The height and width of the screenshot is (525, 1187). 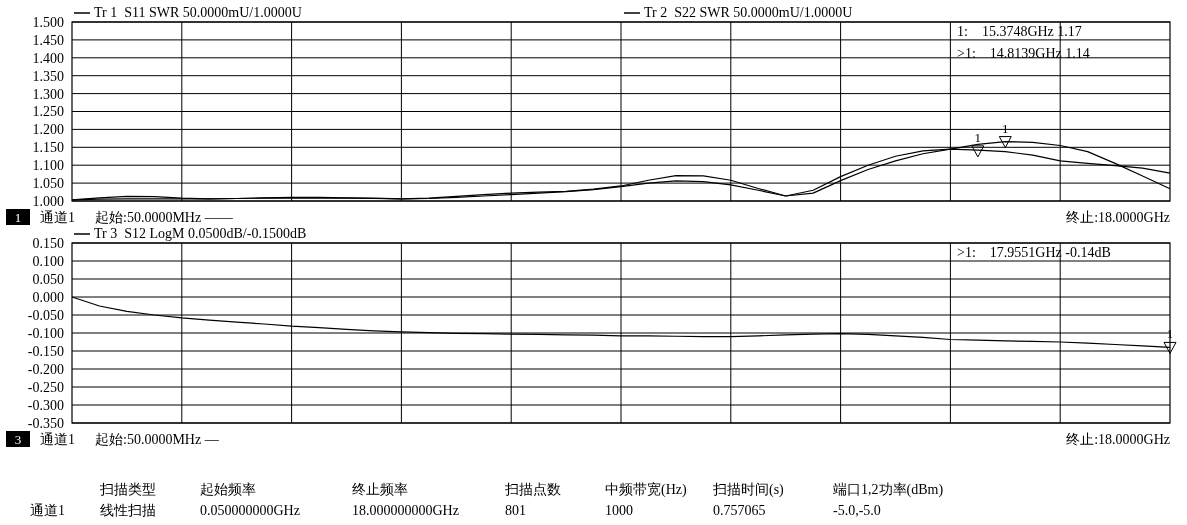 I want to click on y-tick-label: 0.000, so click(x=48, y=297).